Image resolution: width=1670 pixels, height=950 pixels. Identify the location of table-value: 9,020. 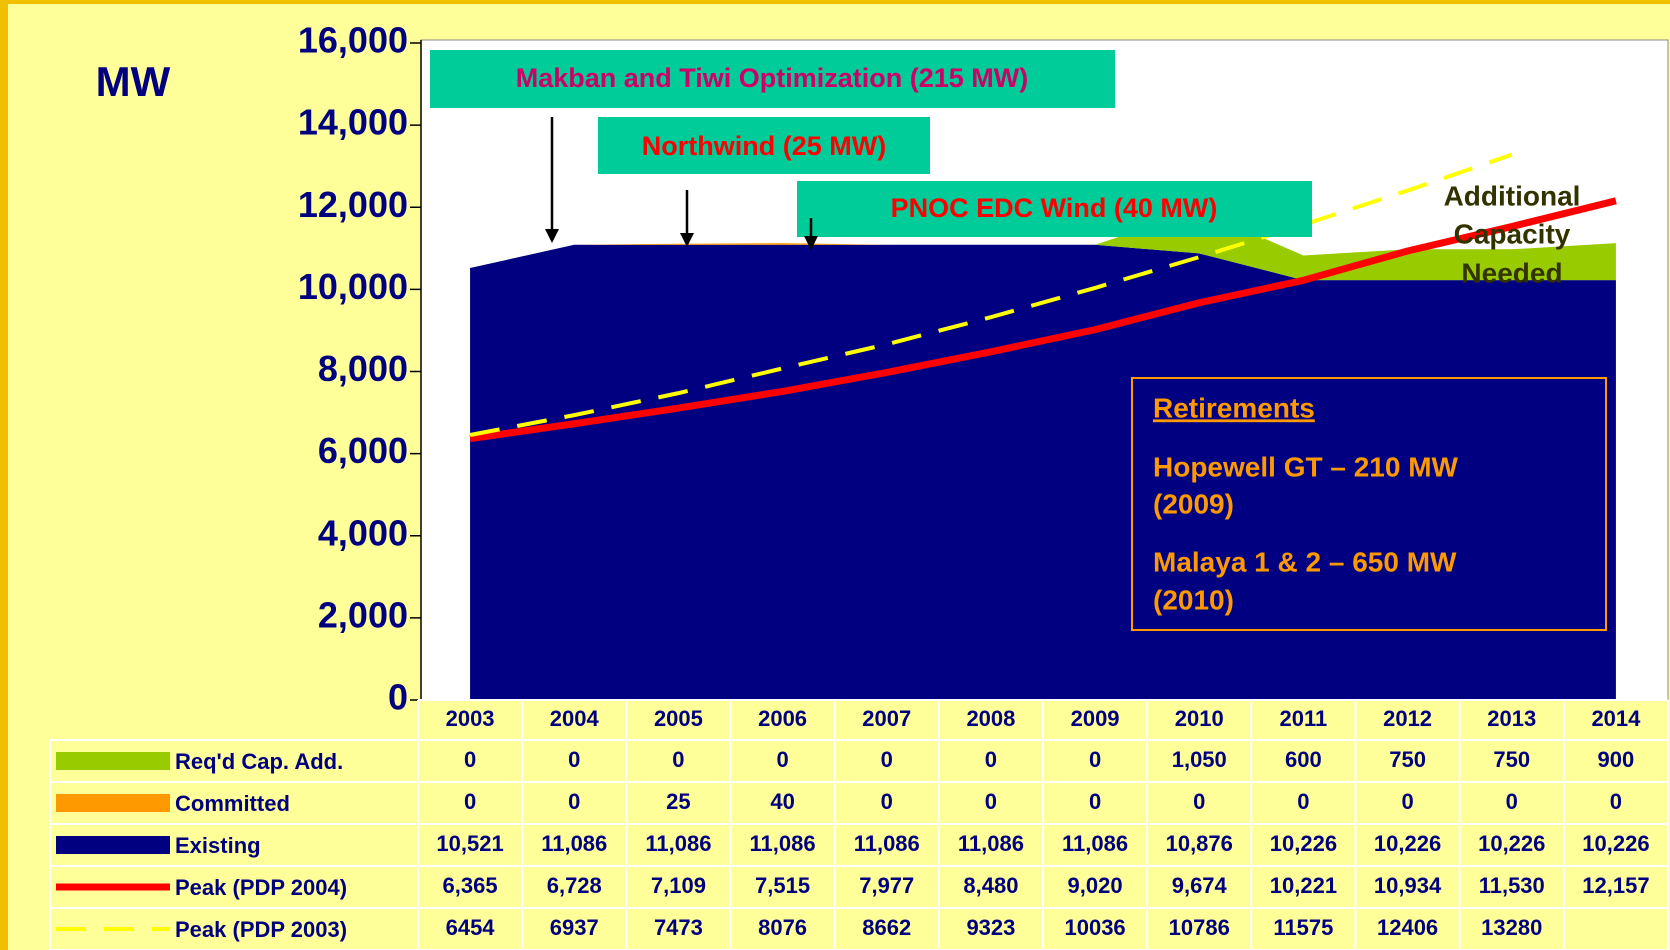
(1095, 885).